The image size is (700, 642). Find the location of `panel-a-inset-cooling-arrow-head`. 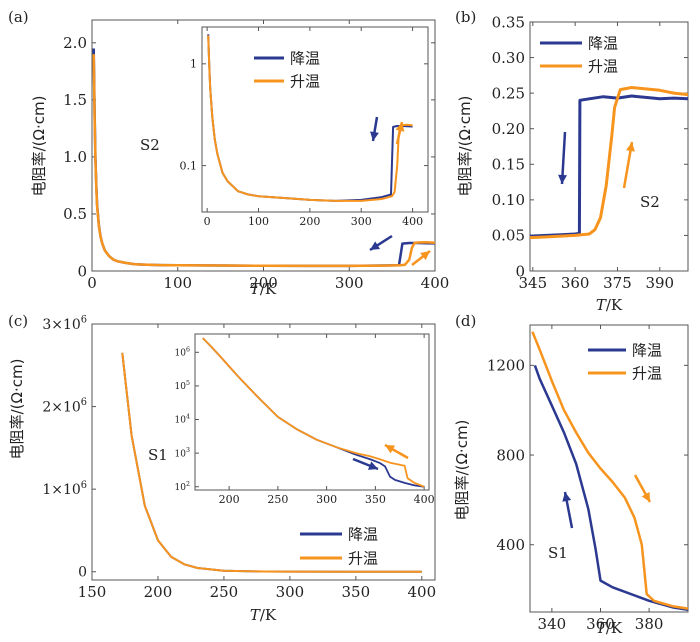

panel-a-inset-cooling-arrow-head is located at coordinates (374, 136).